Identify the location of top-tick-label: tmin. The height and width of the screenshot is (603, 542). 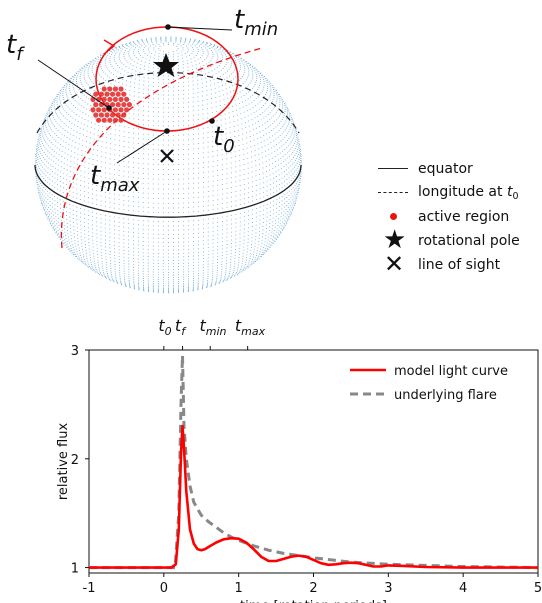
(212, 327).